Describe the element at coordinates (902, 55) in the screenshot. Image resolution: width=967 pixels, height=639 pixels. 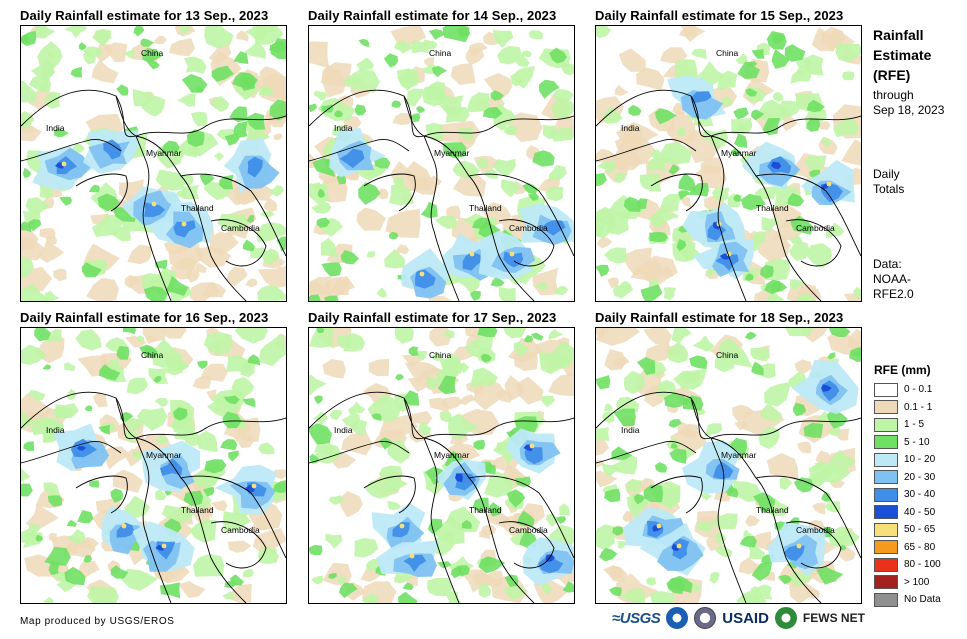
I see `sidebar-title: Rainfall Estimate (RFE)` at that location.